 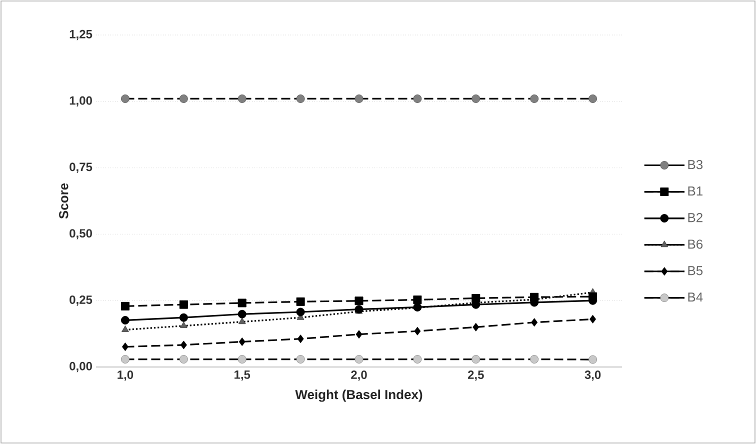 I want to click on legend-label: B5, so click(x=695, y=271).